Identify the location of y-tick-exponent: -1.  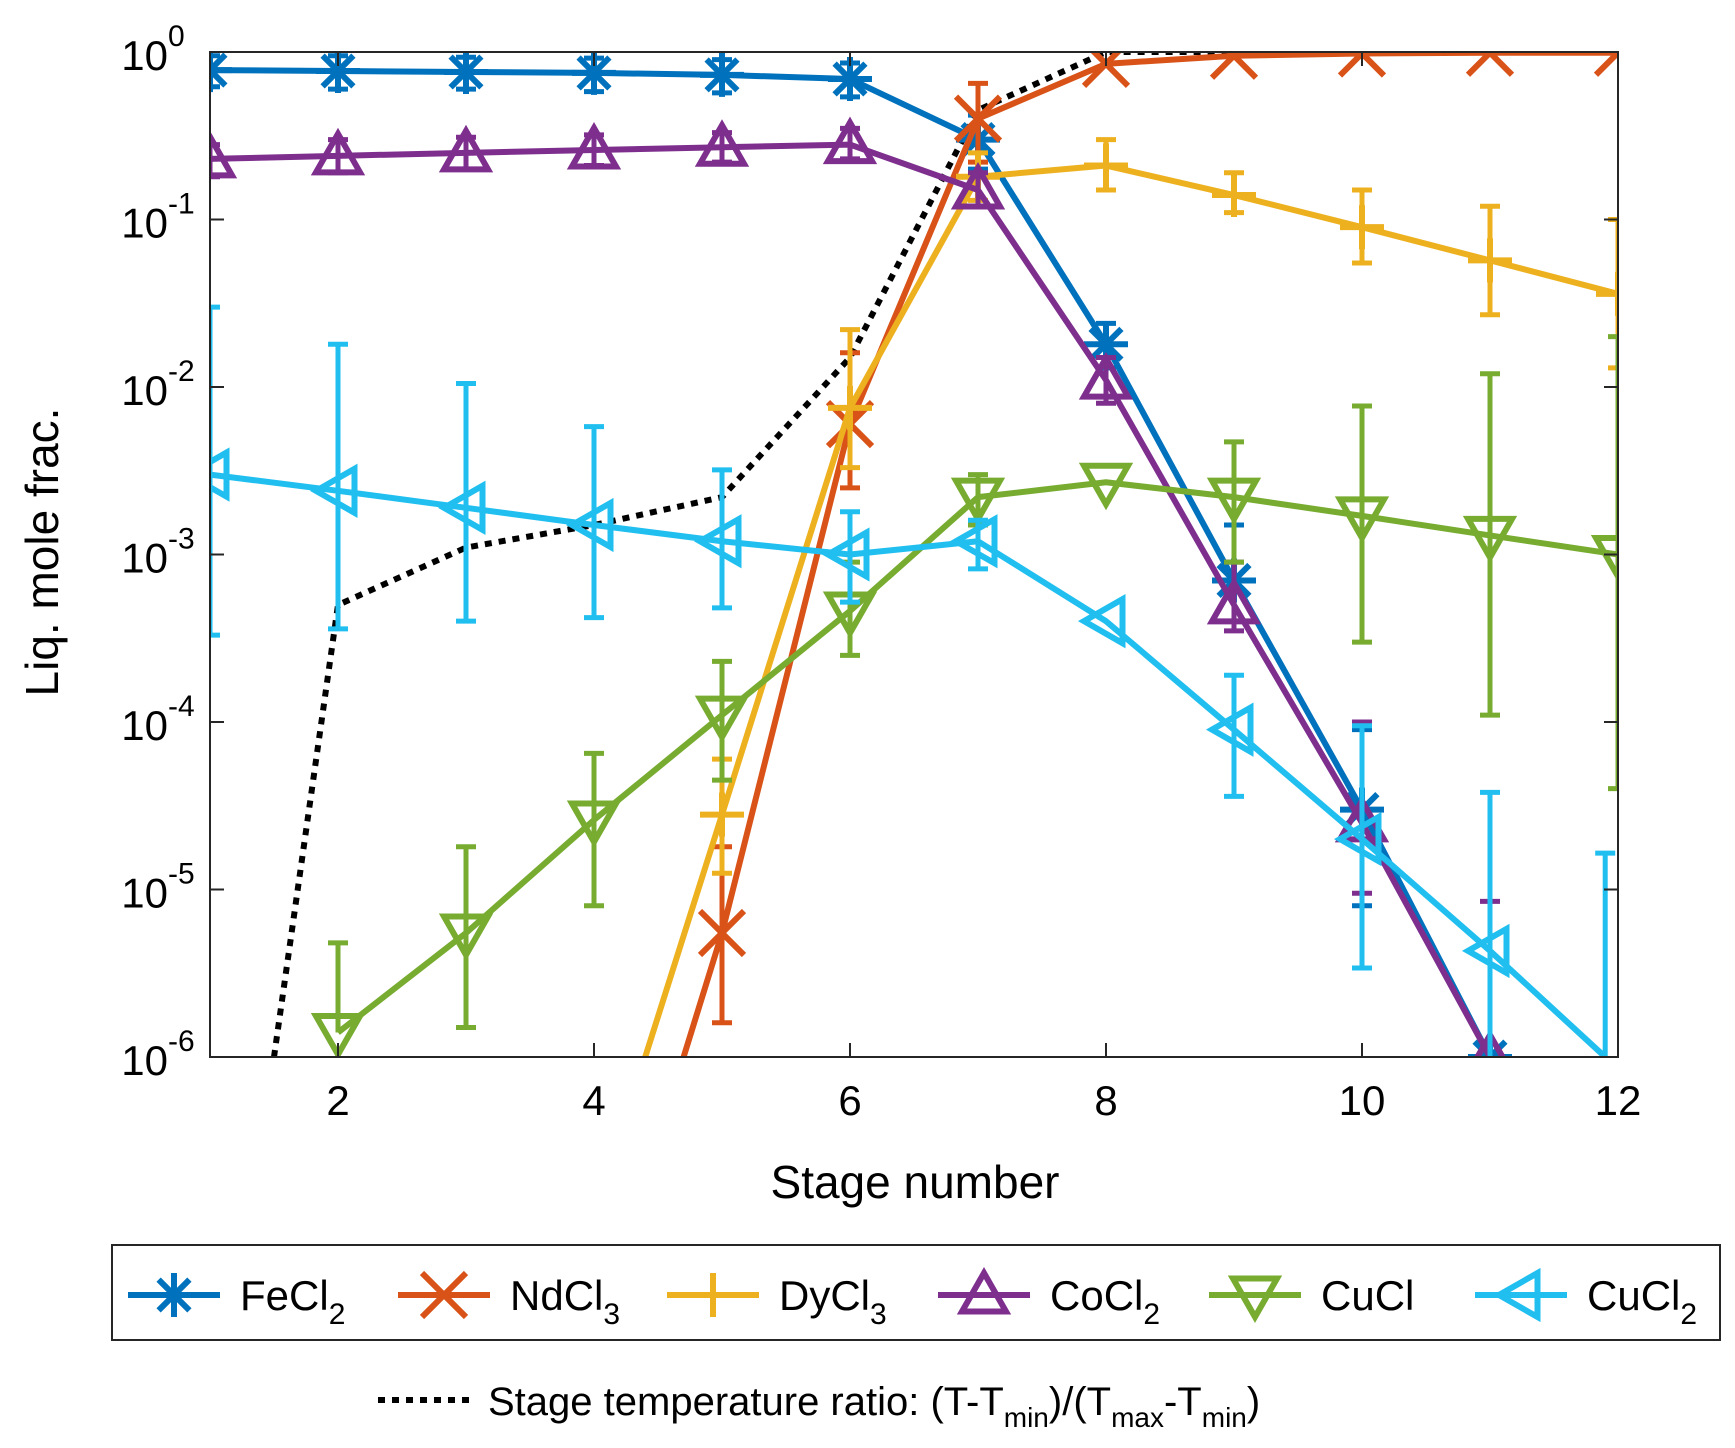
(181, 204).